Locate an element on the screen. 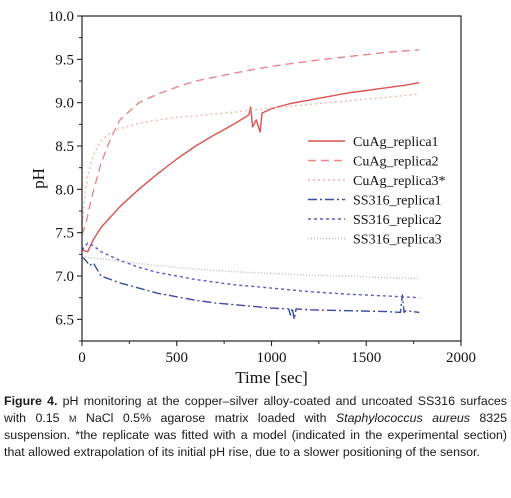 This screenshot has width=511, height=498. x-tick-label: 500 is located at coordinates (177, 358).